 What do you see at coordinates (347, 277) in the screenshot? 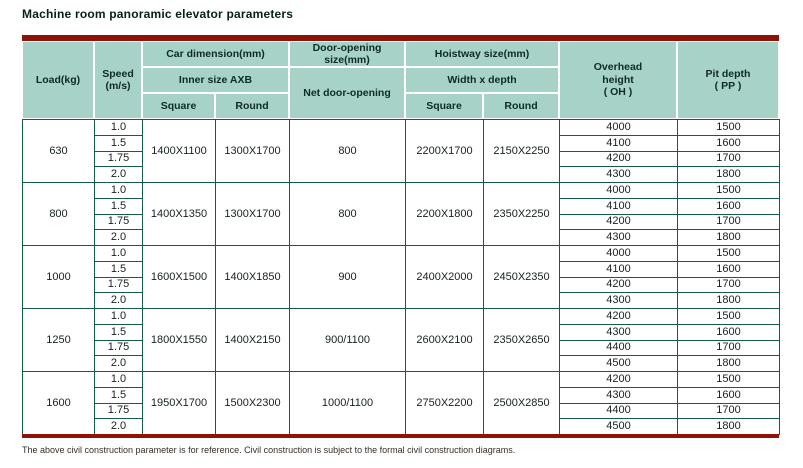
I see `net-door-cell: 900` at bounding box center [347, 277].